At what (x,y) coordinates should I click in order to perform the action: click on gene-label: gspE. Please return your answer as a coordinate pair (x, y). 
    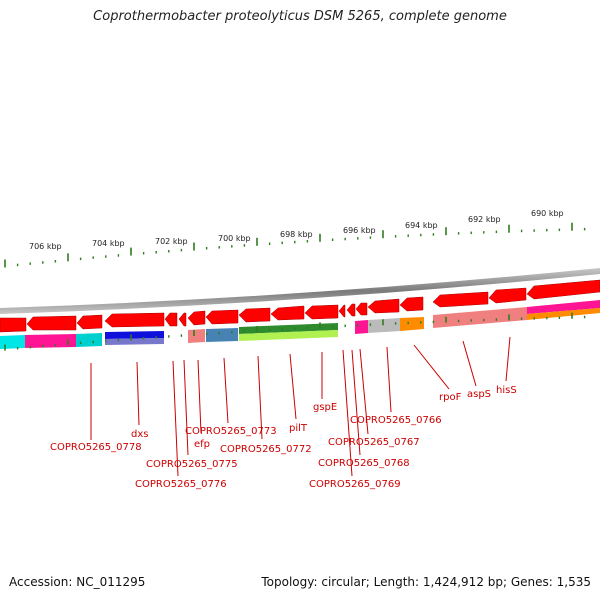
    Looking at the image, I should click on (325, 407).